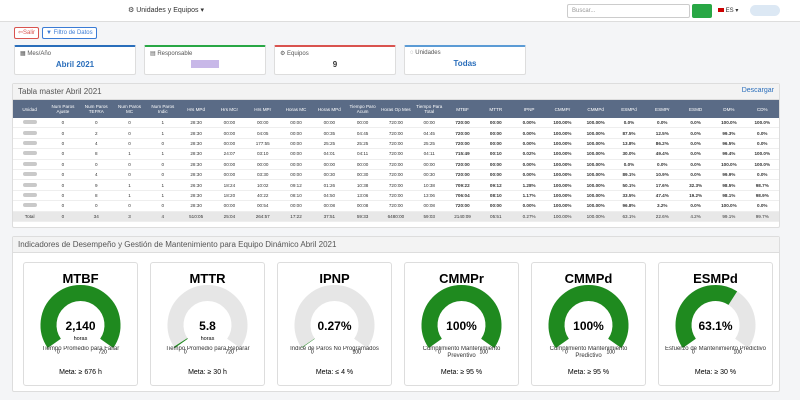 The image size is (800, 400). I want to click on table-cell: 98.5%, so click(729, 185).